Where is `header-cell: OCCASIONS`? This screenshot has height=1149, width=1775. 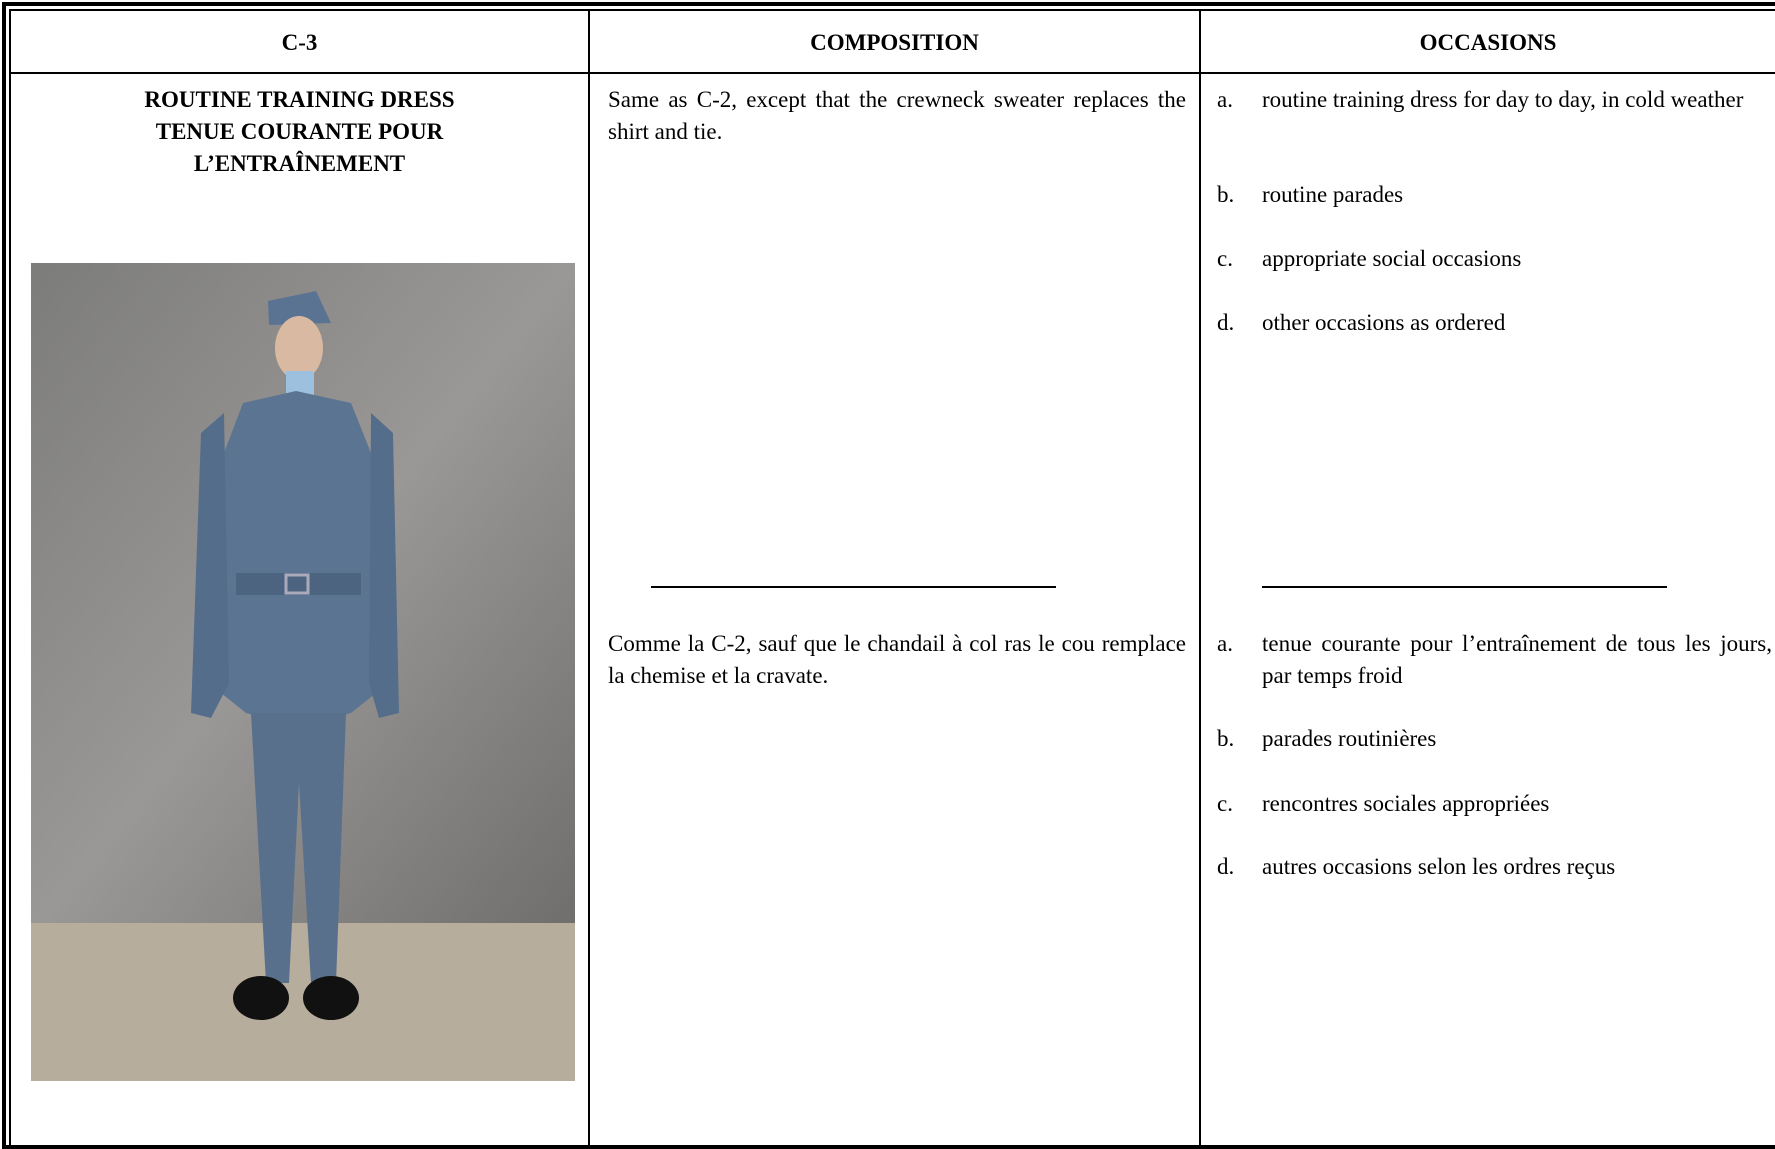 header-cell: OCCASIONS is located at coordinates (1488, 42).